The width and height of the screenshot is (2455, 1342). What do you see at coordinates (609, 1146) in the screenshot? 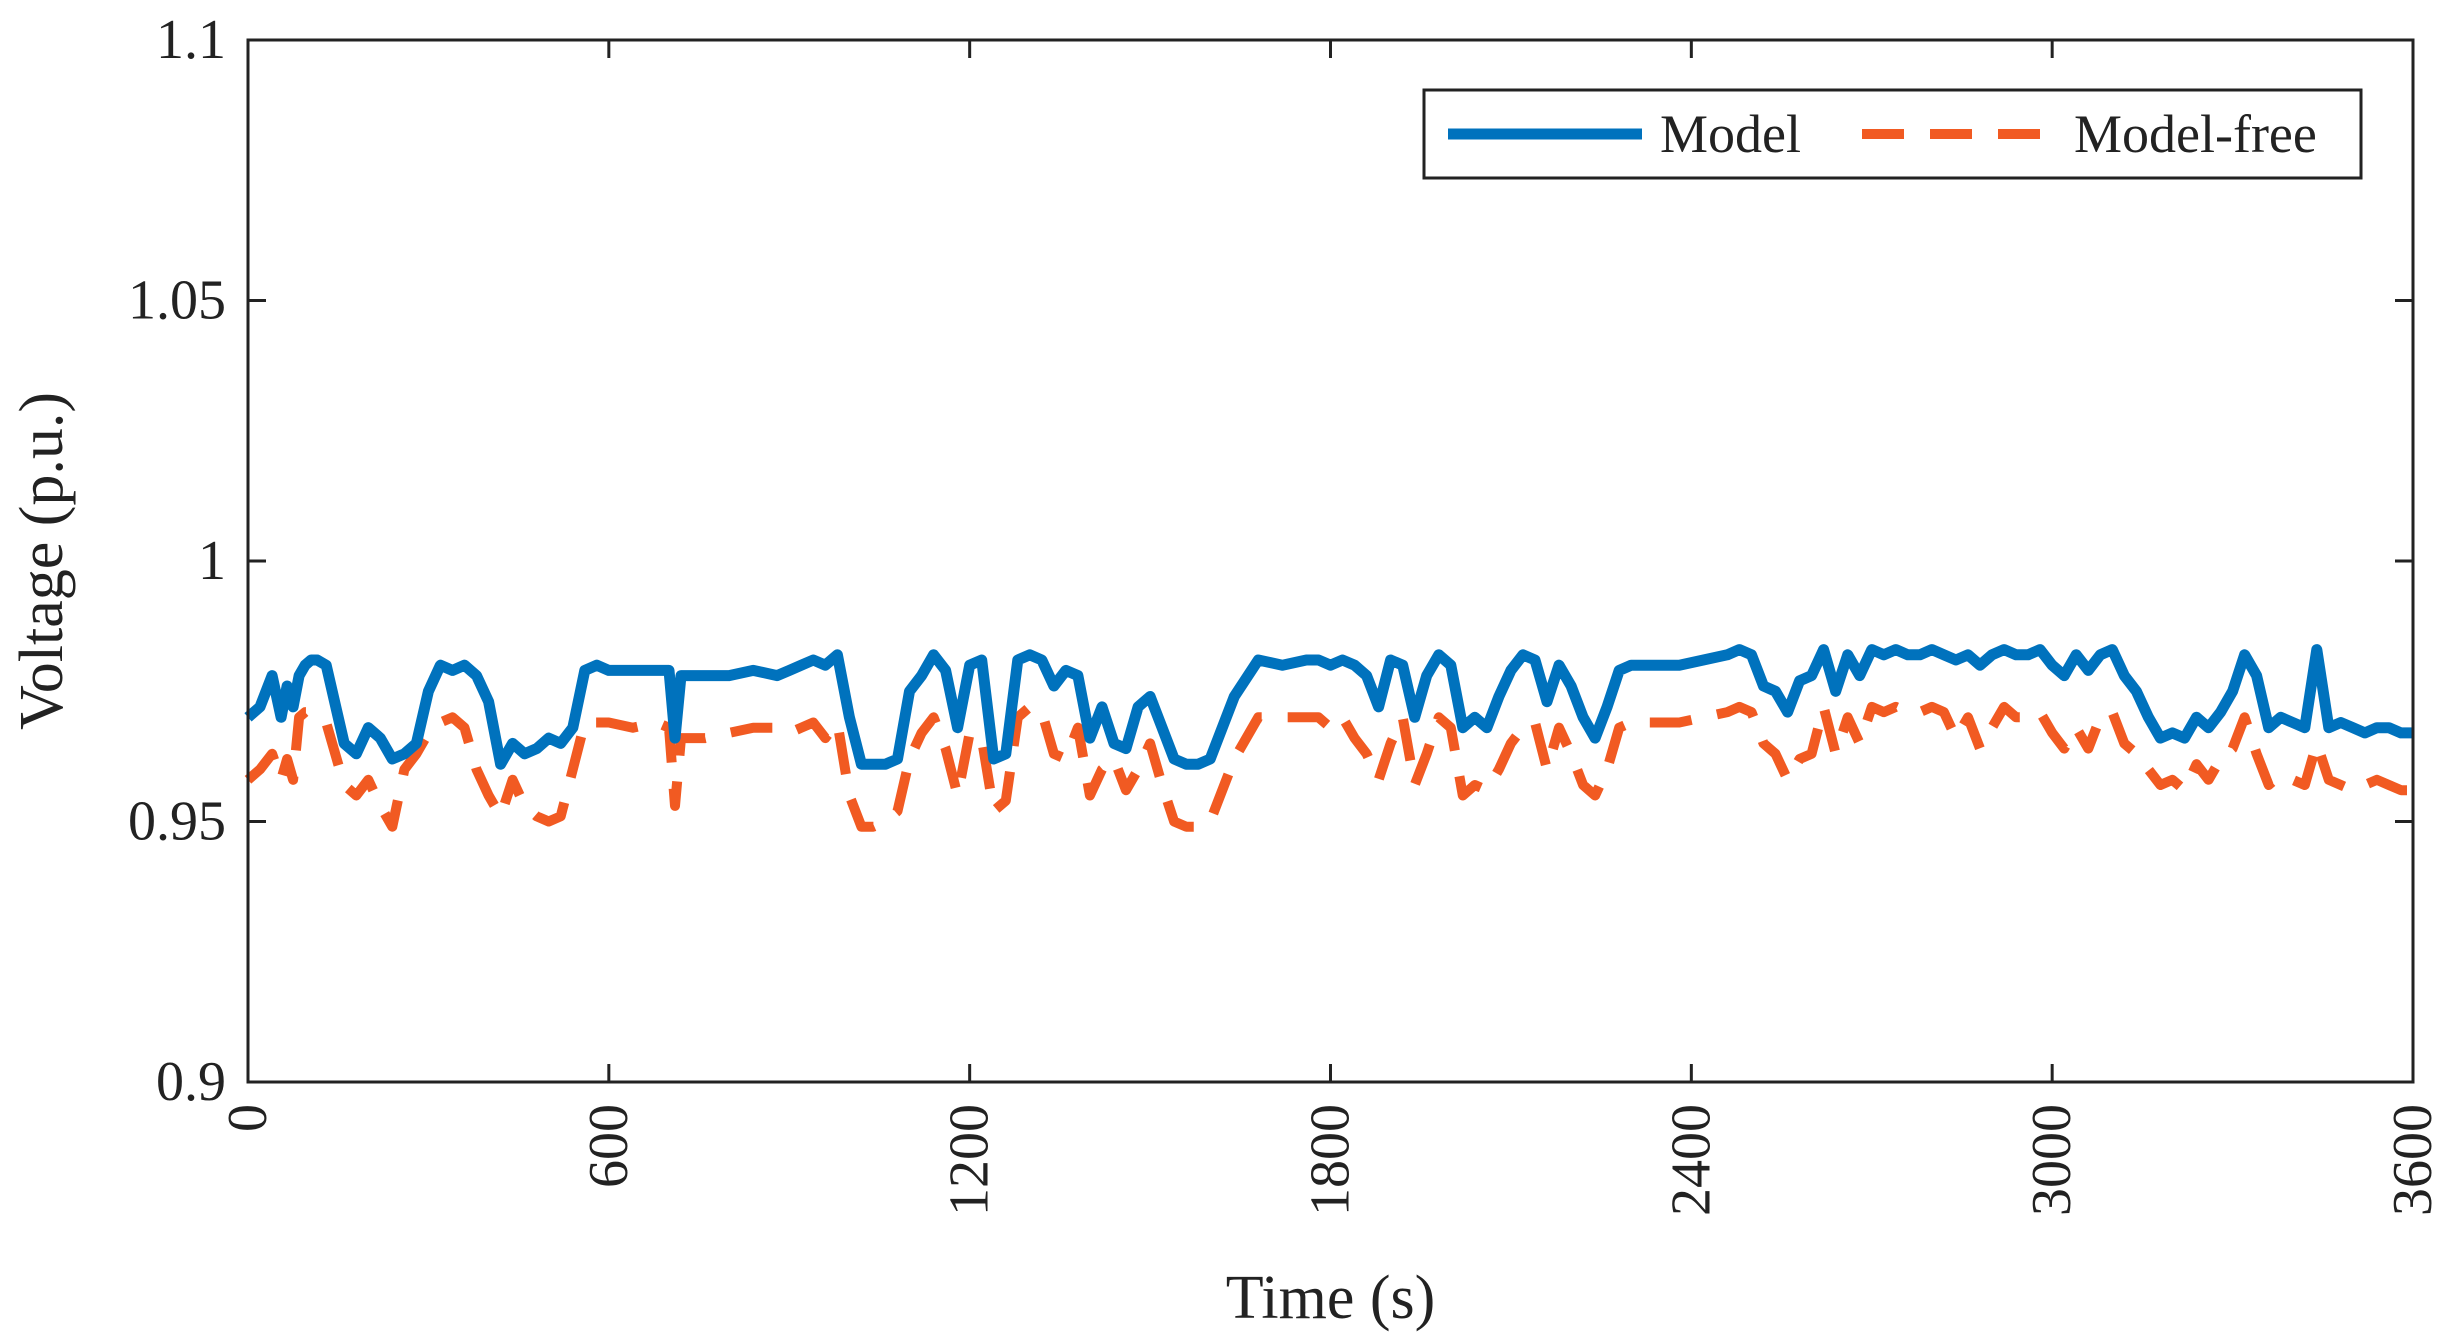
I see `x-tick-label: 600` at bounding box center [609, 1146].